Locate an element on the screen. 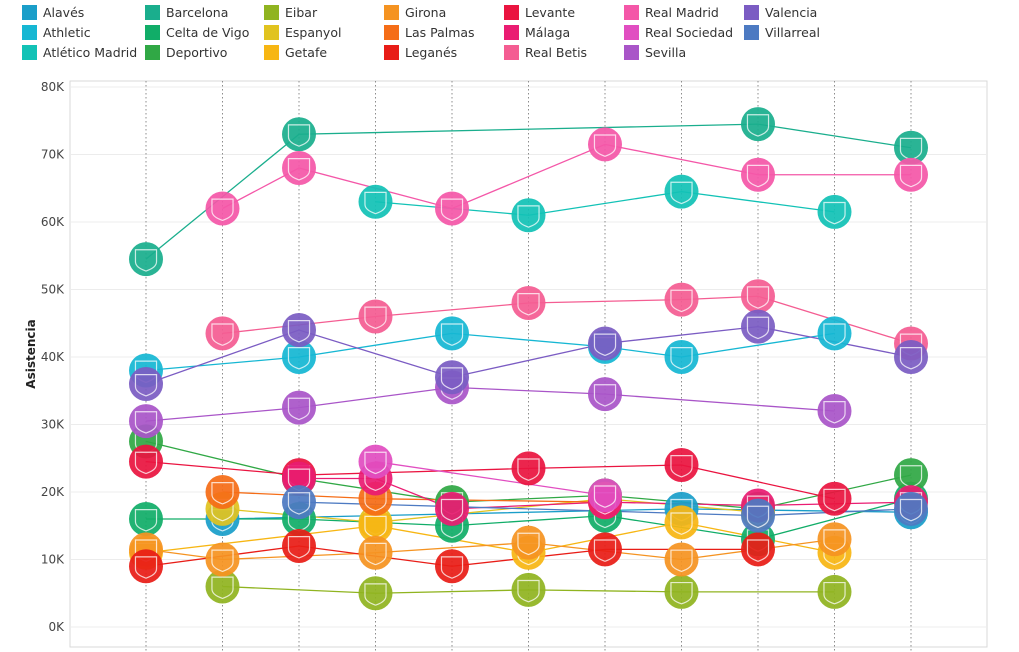 Image resolution: width=1019 pixels, height=652 pixels. legend-label: Deportivo is located at coordinates (197, 52).